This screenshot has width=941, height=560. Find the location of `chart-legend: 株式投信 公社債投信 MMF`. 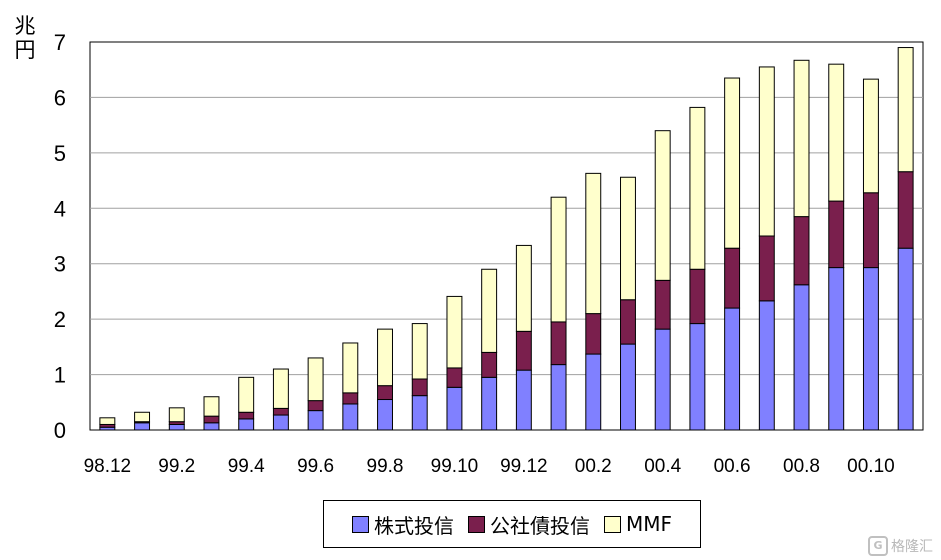

chart-legend: 株式投信 公社債投信 MMF is located at coordinates (512, 524).